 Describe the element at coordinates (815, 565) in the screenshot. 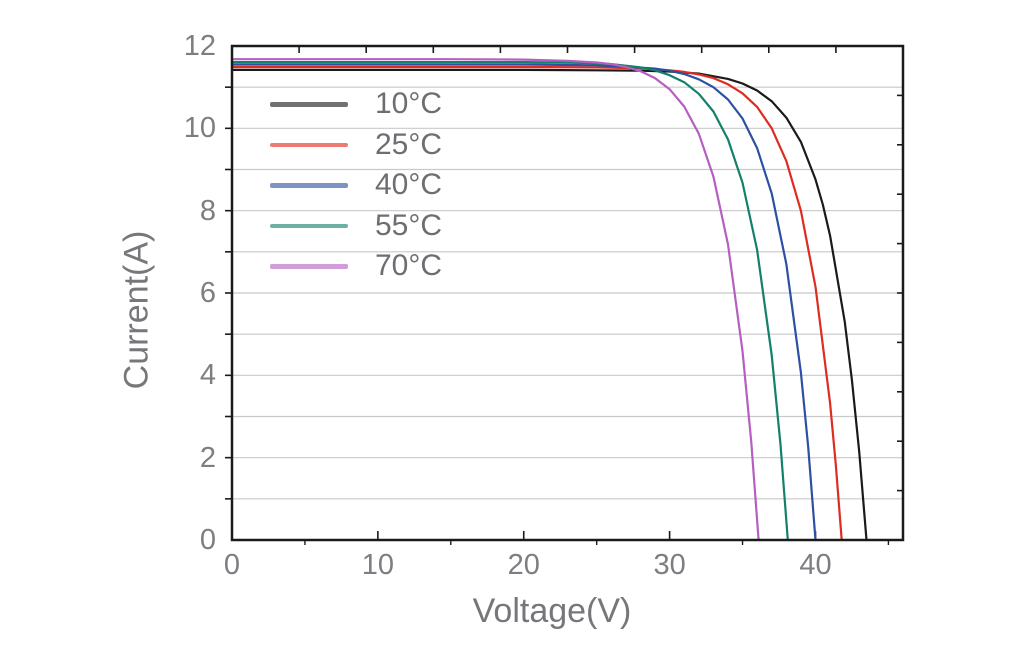

I see `x-tick-label: 40` at that location.